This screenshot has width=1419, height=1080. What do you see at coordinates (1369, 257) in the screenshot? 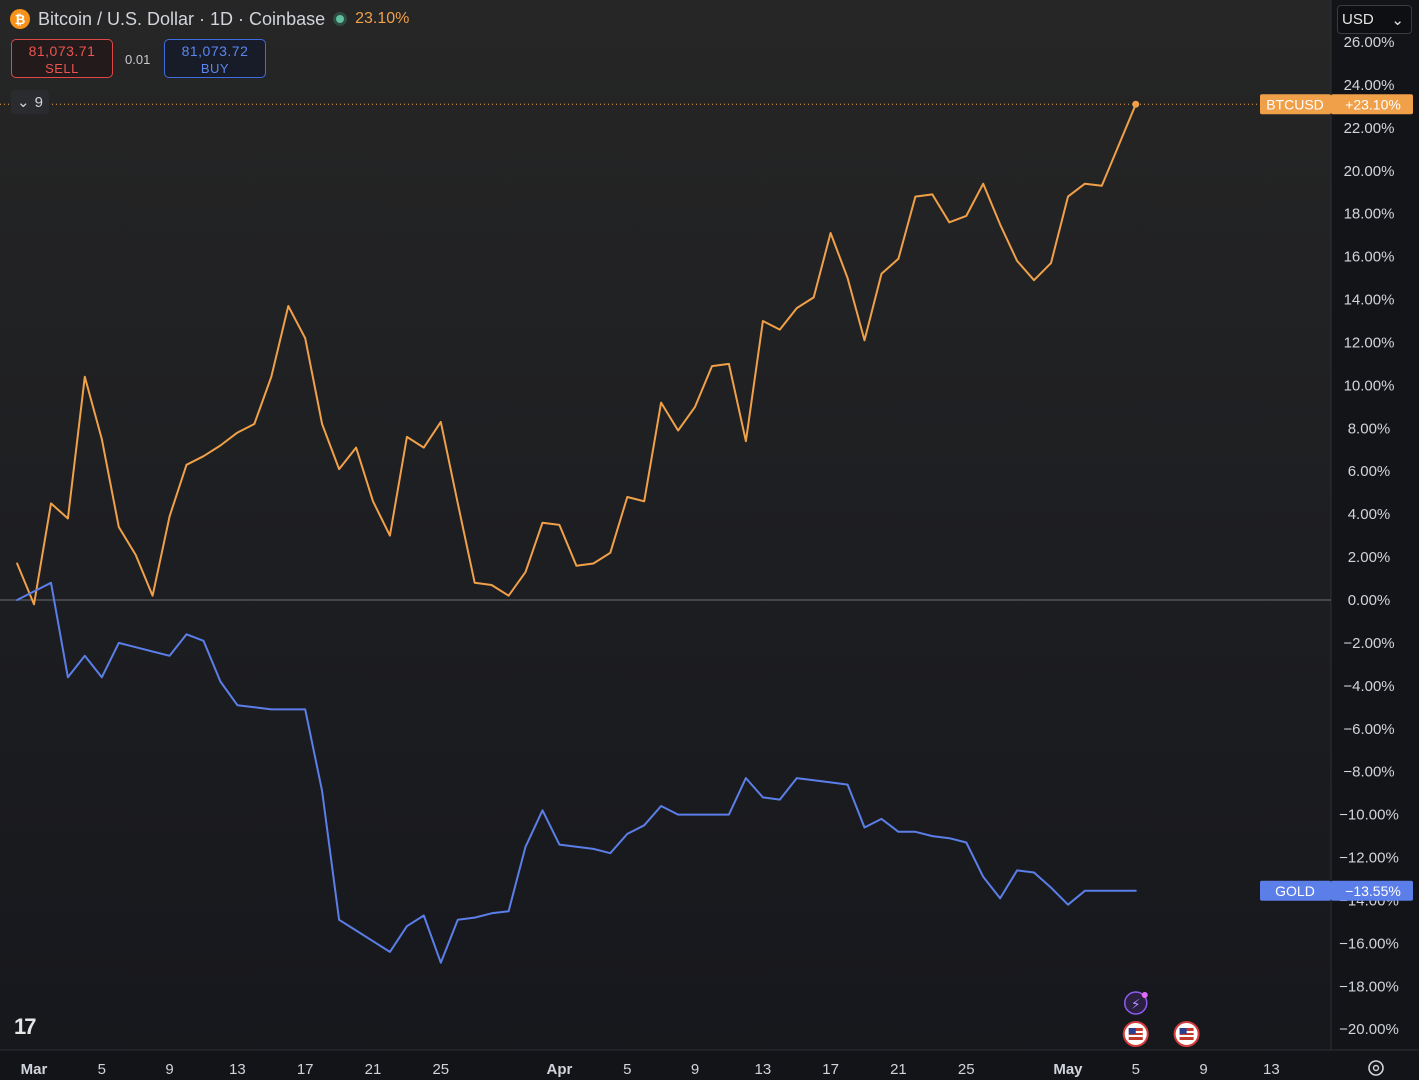
I see `y-tick-label: 16.00%` at bounding box center [1369, 257].